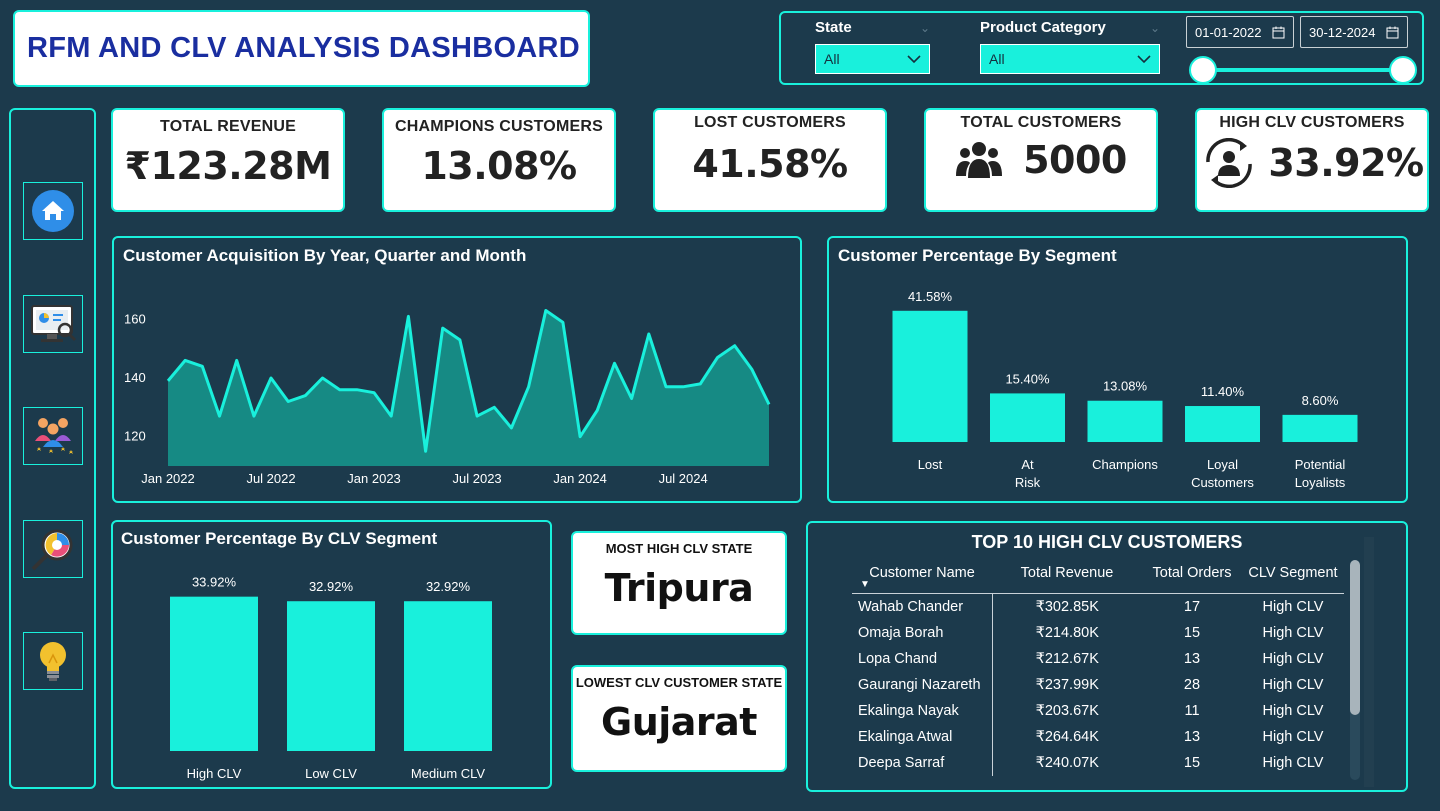 The width and height of the screenshot is (1440, 811). What do you see at coordinates (679, 722) in the screenshot?
I see `lowest-clv-state-value: Gujarat` at bounding box center [679, 722].